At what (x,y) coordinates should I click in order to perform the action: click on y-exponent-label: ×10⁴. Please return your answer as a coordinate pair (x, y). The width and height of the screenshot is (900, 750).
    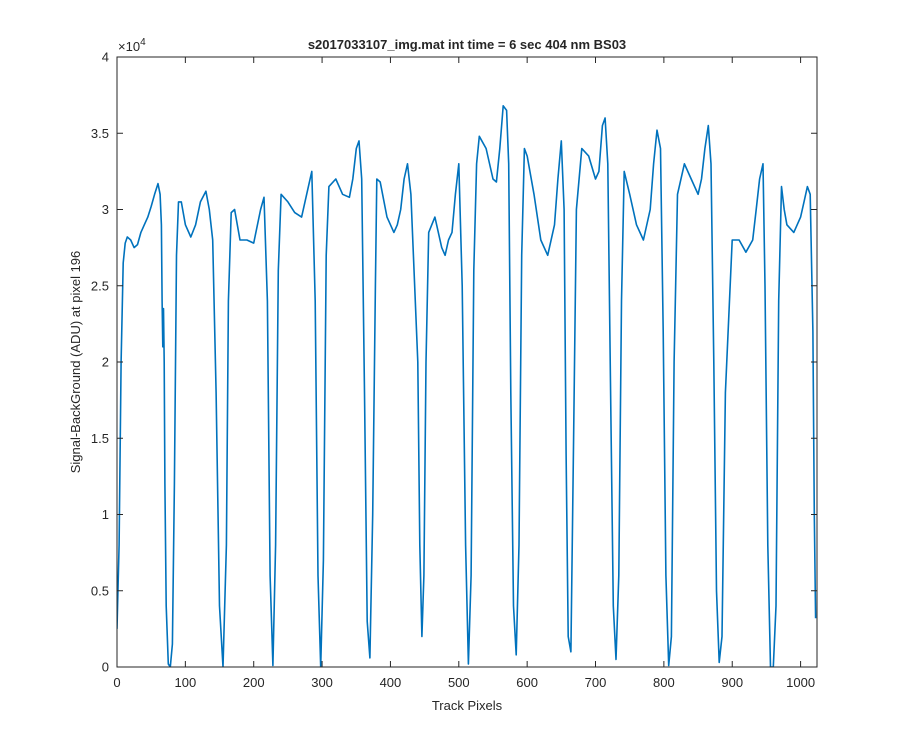
    Looking at the image, I should click on (132, 45).